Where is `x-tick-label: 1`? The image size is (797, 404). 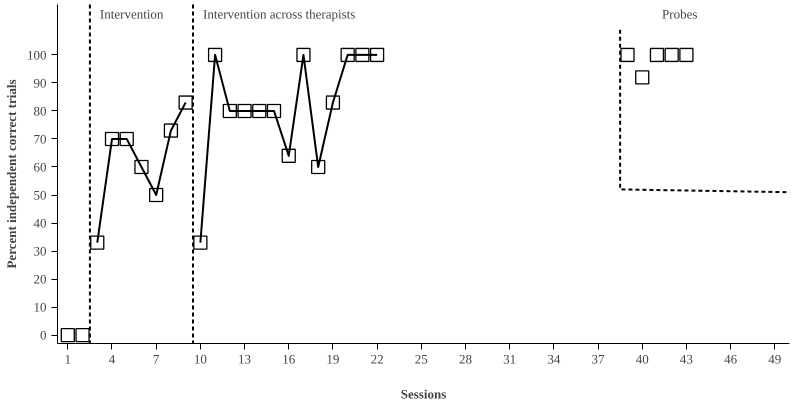 x-tick-label: 1 is located at coordinates (68, 359).